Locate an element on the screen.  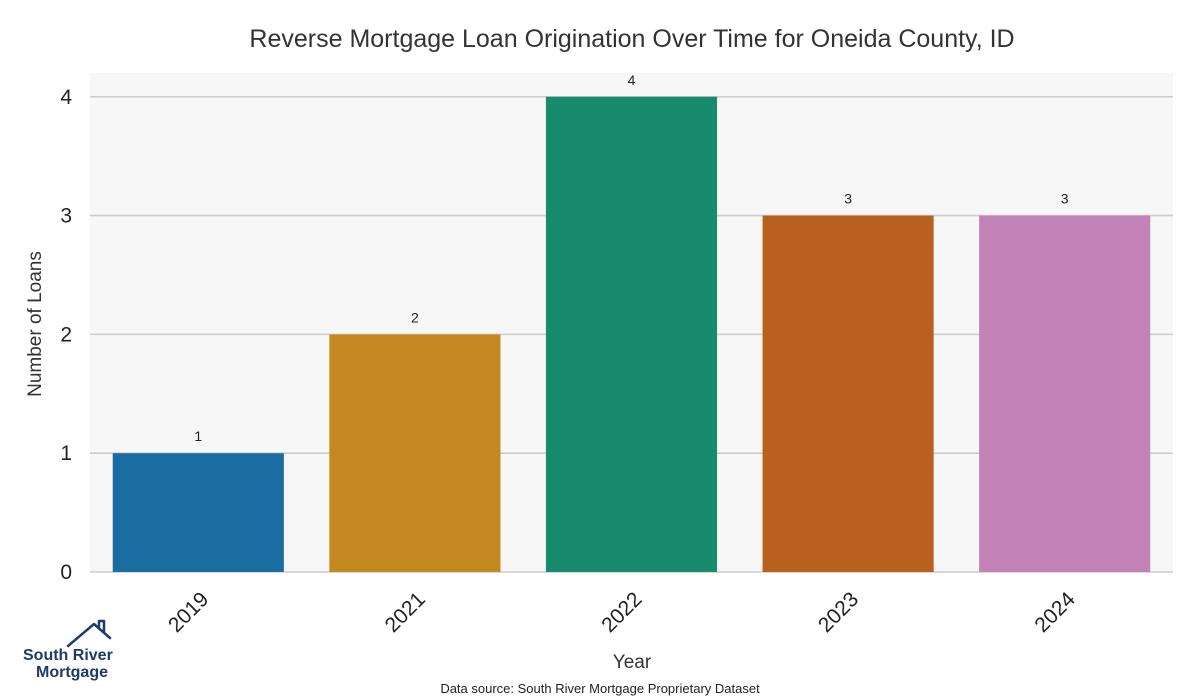
x-axis-ticks: 2019 2021 2022 2023 2024 is located at coordinates (622, 613).